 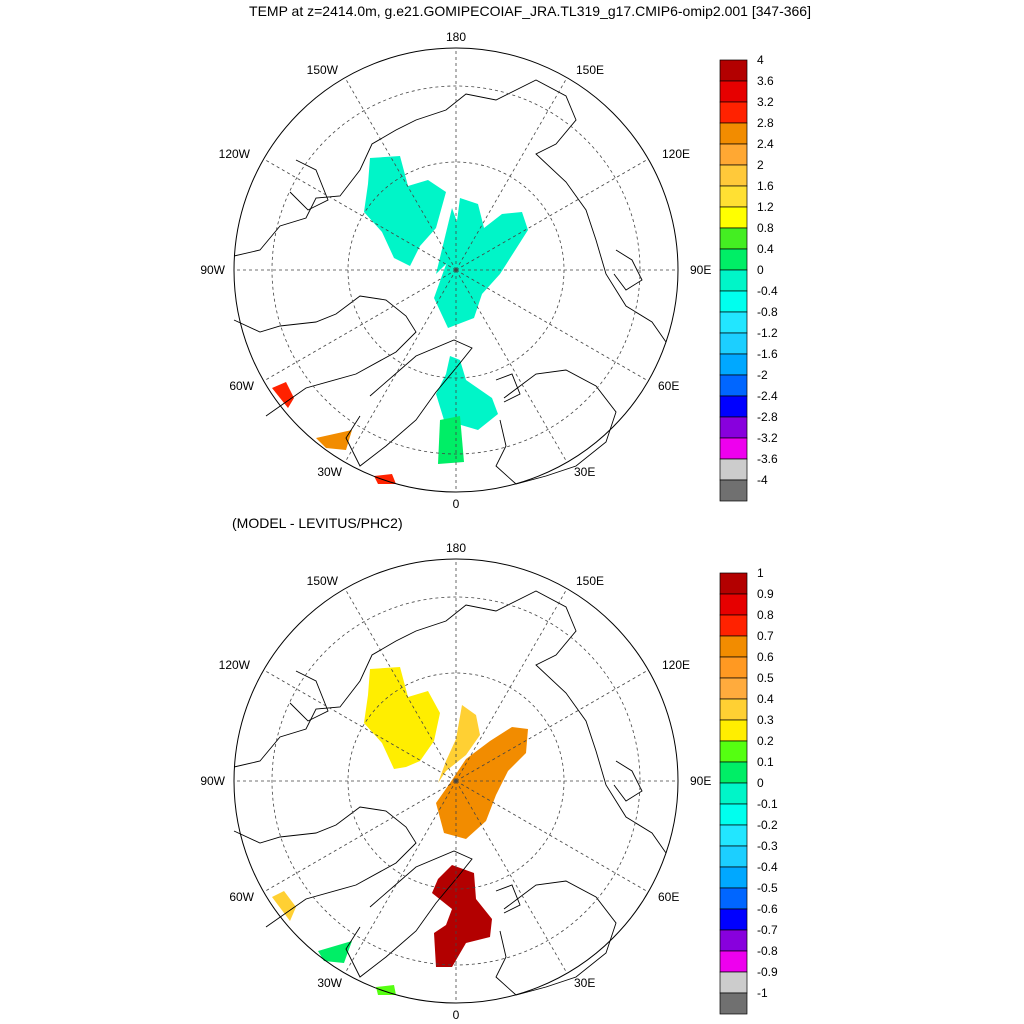 I want to click on longitude-label: 60W, so click(x=241, y=897).